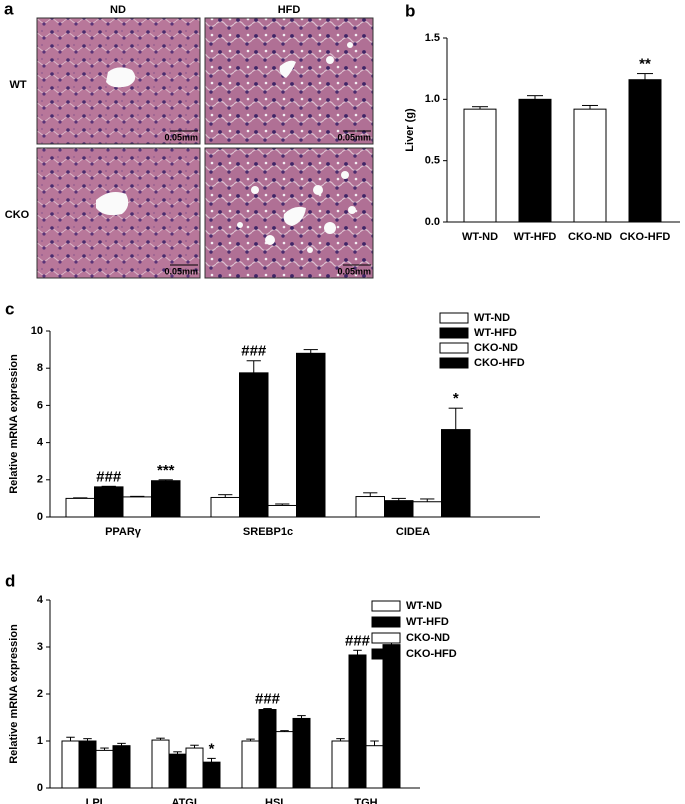 The width and height of the screenshot is (685, 804). I want to click on scale-bar: 0.05mm 0.05mm 0.05mm 0.05mm, so click(267, 203).